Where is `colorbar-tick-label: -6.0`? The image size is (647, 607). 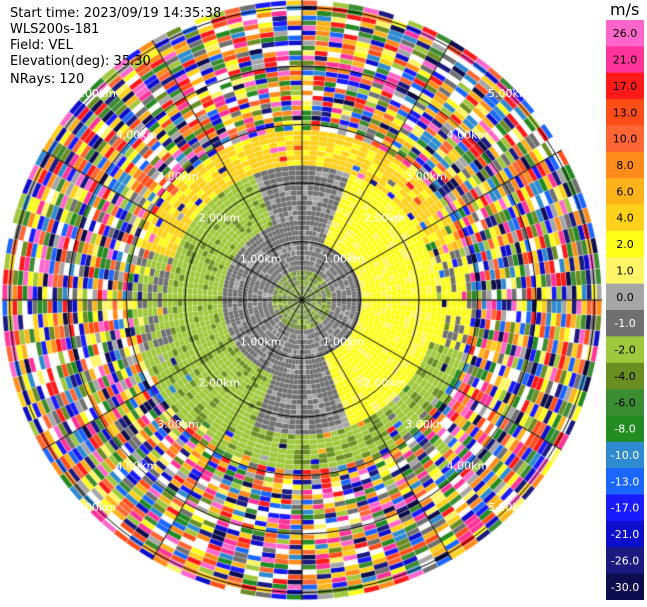 colorbar-tick-label: -6.0 is located at coordinates (624, 402).